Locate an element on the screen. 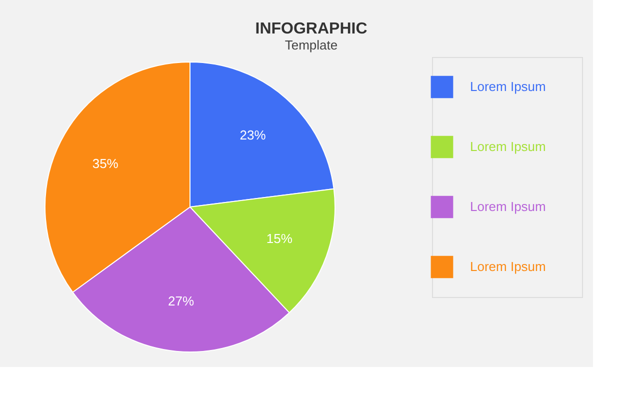 This screenshot has width=626, height=417. data-label: 35% is located at coordinates (105, 163).